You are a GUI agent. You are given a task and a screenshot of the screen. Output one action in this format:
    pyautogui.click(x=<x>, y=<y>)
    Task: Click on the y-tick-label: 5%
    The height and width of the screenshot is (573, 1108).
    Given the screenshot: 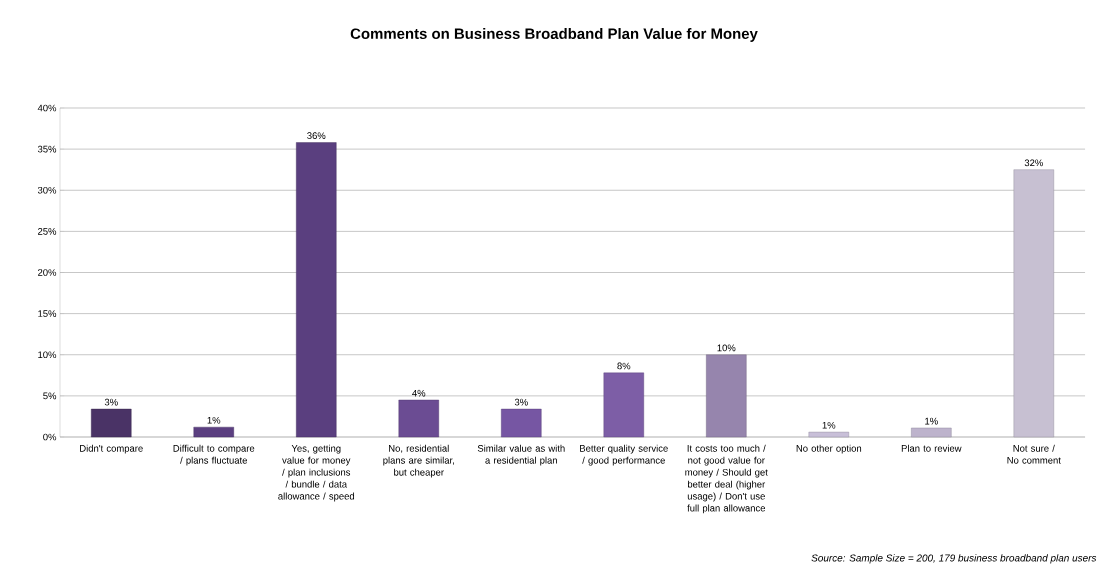 What is the action you would take?
    pyautogui.click(x=50, y=396)
    